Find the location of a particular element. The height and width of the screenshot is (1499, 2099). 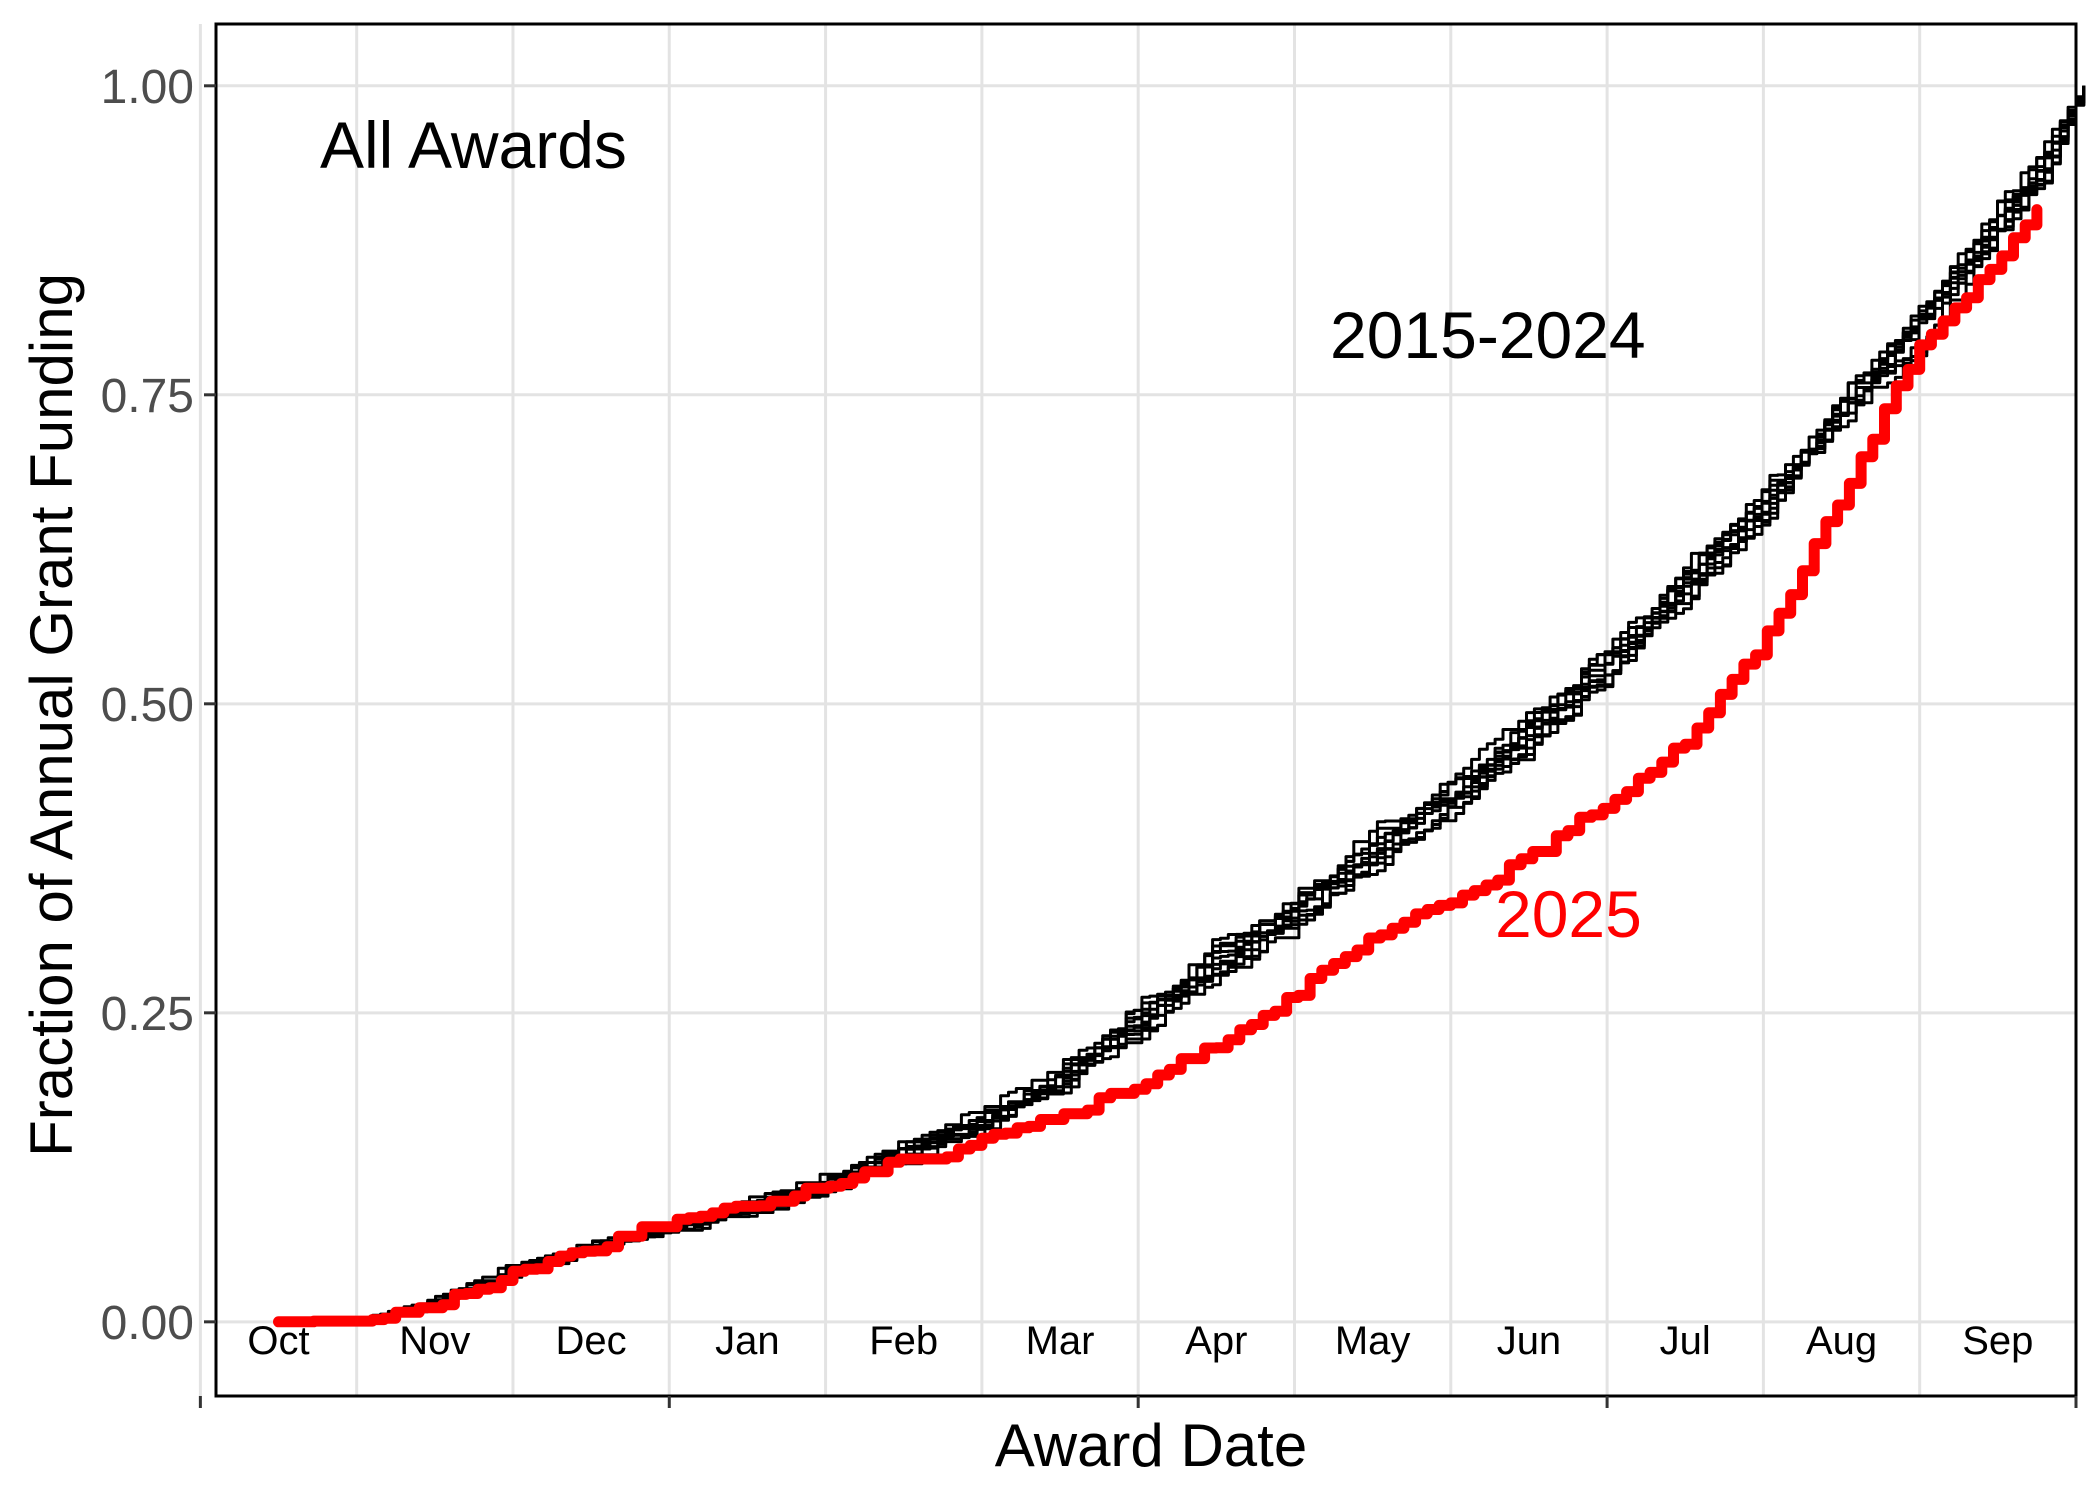

y-tick-label: 0.50 is located at coordinates (147, 705).